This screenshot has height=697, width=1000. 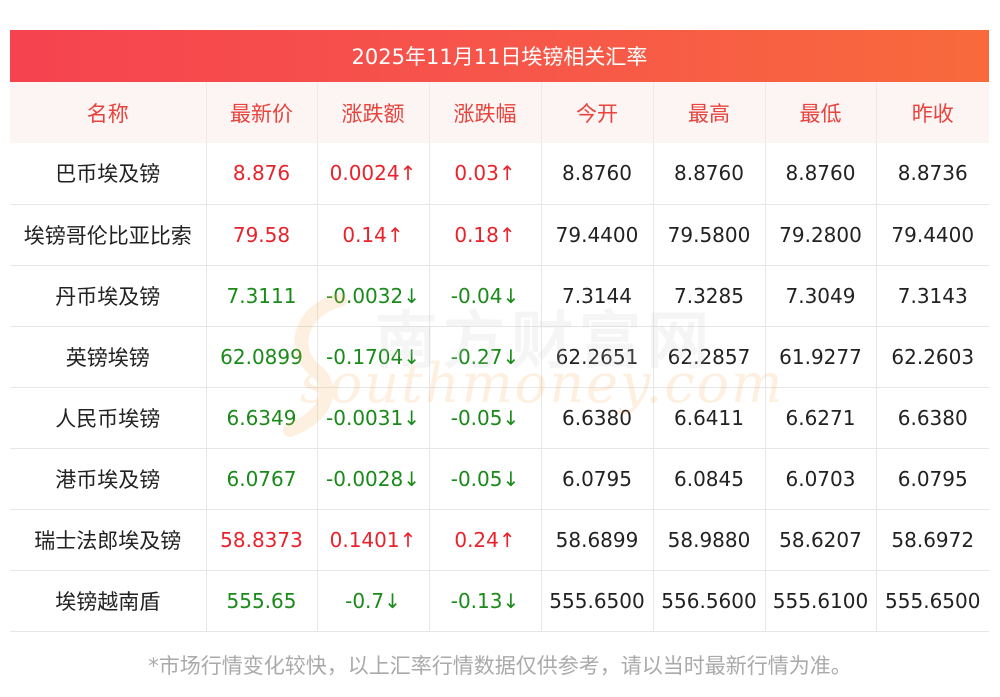 I want to click on cell-open: 79.4400, so click(x=597, y=235).